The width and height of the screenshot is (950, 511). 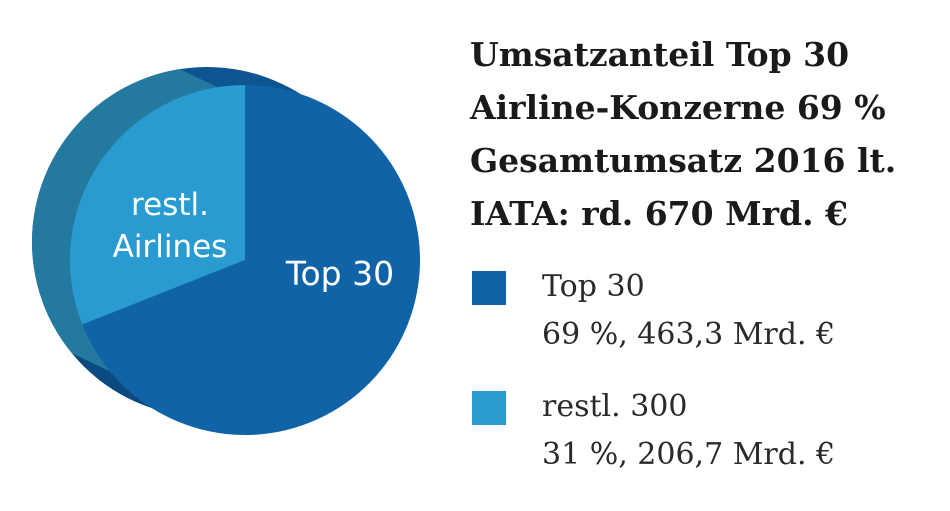 I want to click on legend-label-rest: restl. 300, so click(x=615, y=406).